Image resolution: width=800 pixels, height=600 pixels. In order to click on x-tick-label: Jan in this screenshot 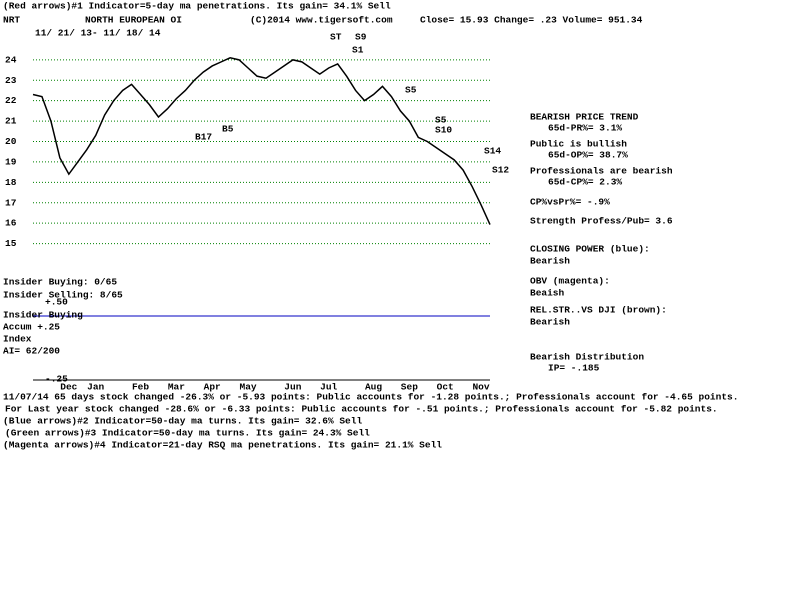, I will do `click(95, 387)`.